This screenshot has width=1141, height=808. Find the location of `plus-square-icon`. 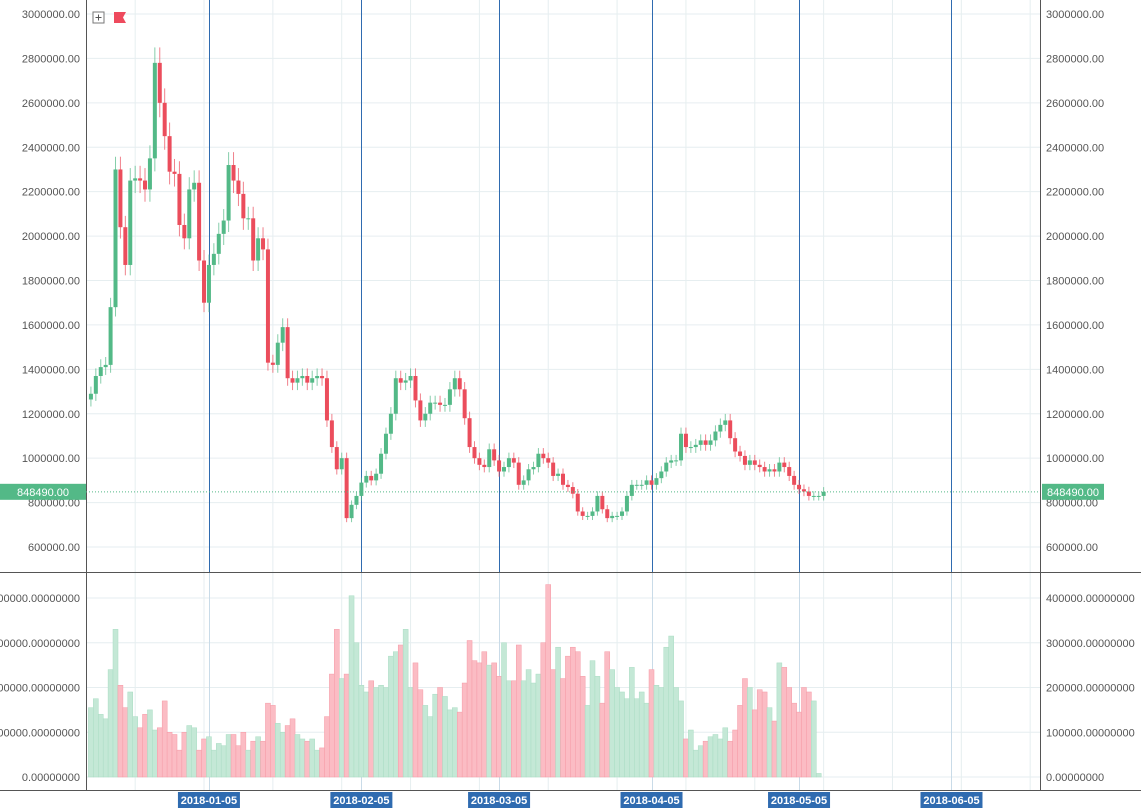

plus-square-icon is located at coordinates (98, 17).